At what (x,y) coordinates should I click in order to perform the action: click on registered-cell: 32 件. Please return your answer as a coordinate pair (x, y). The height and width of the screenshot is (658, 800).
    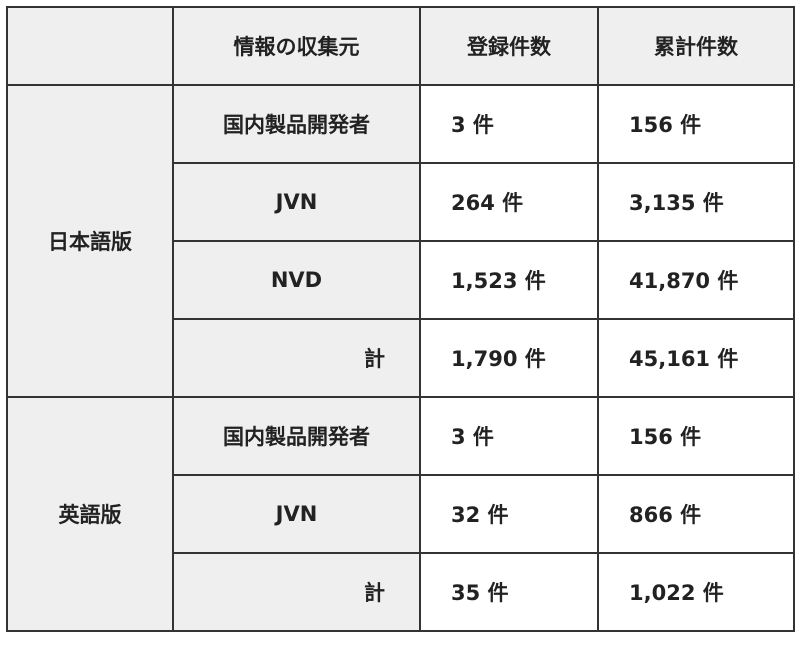
    Looking at the image, I should click on (509, 514).